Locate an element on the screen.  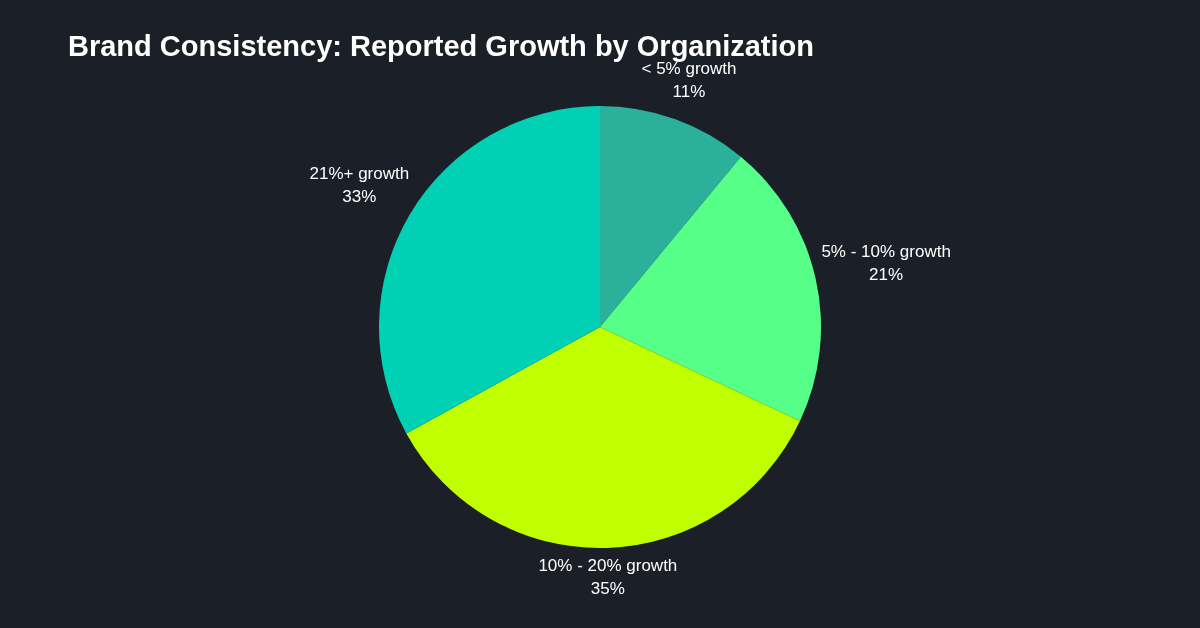
data-label: 33% is located at coordinates (359, 196).